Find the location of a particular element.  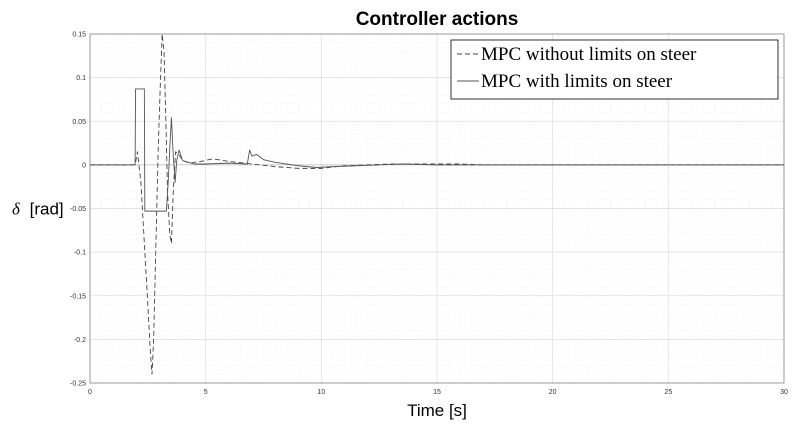

legend-label-with-limits: MPC with limits on steer is located at coordinates (577, 81).